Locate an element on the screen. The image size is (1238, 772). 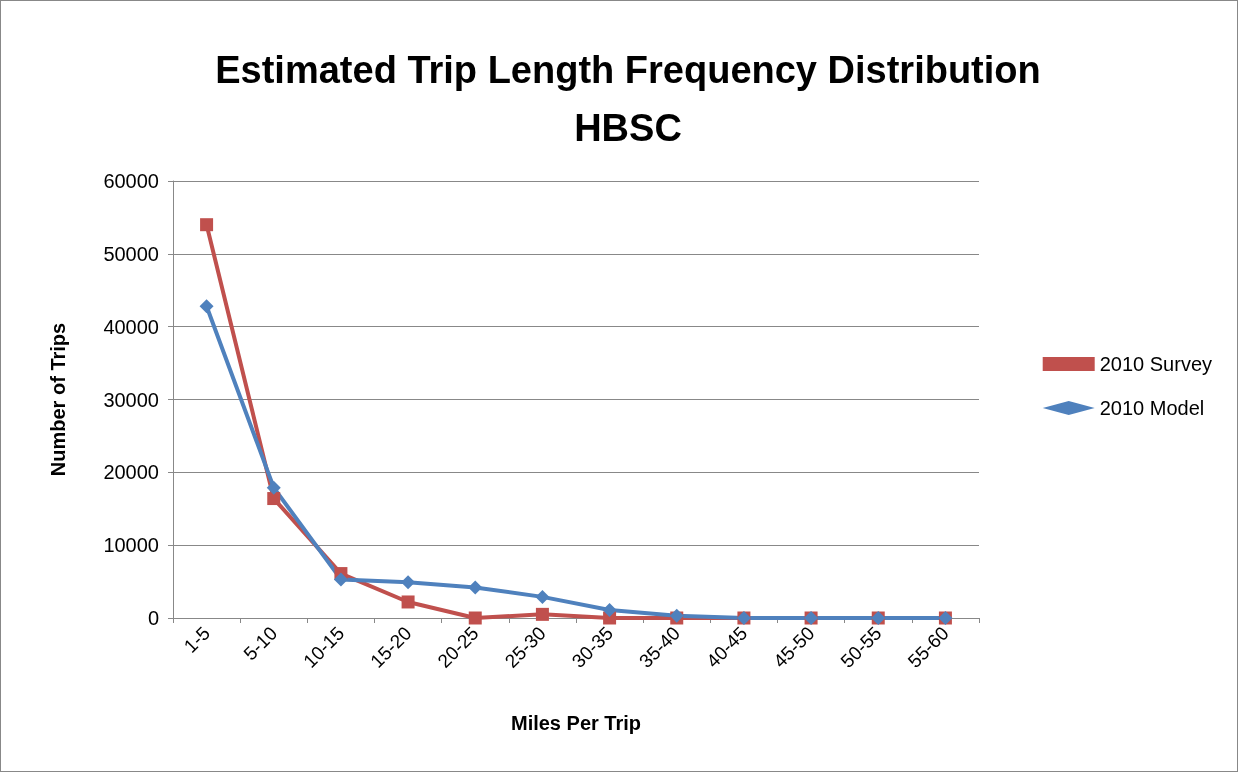
y-tick-label: 0 is located at coordinates (153, 618).